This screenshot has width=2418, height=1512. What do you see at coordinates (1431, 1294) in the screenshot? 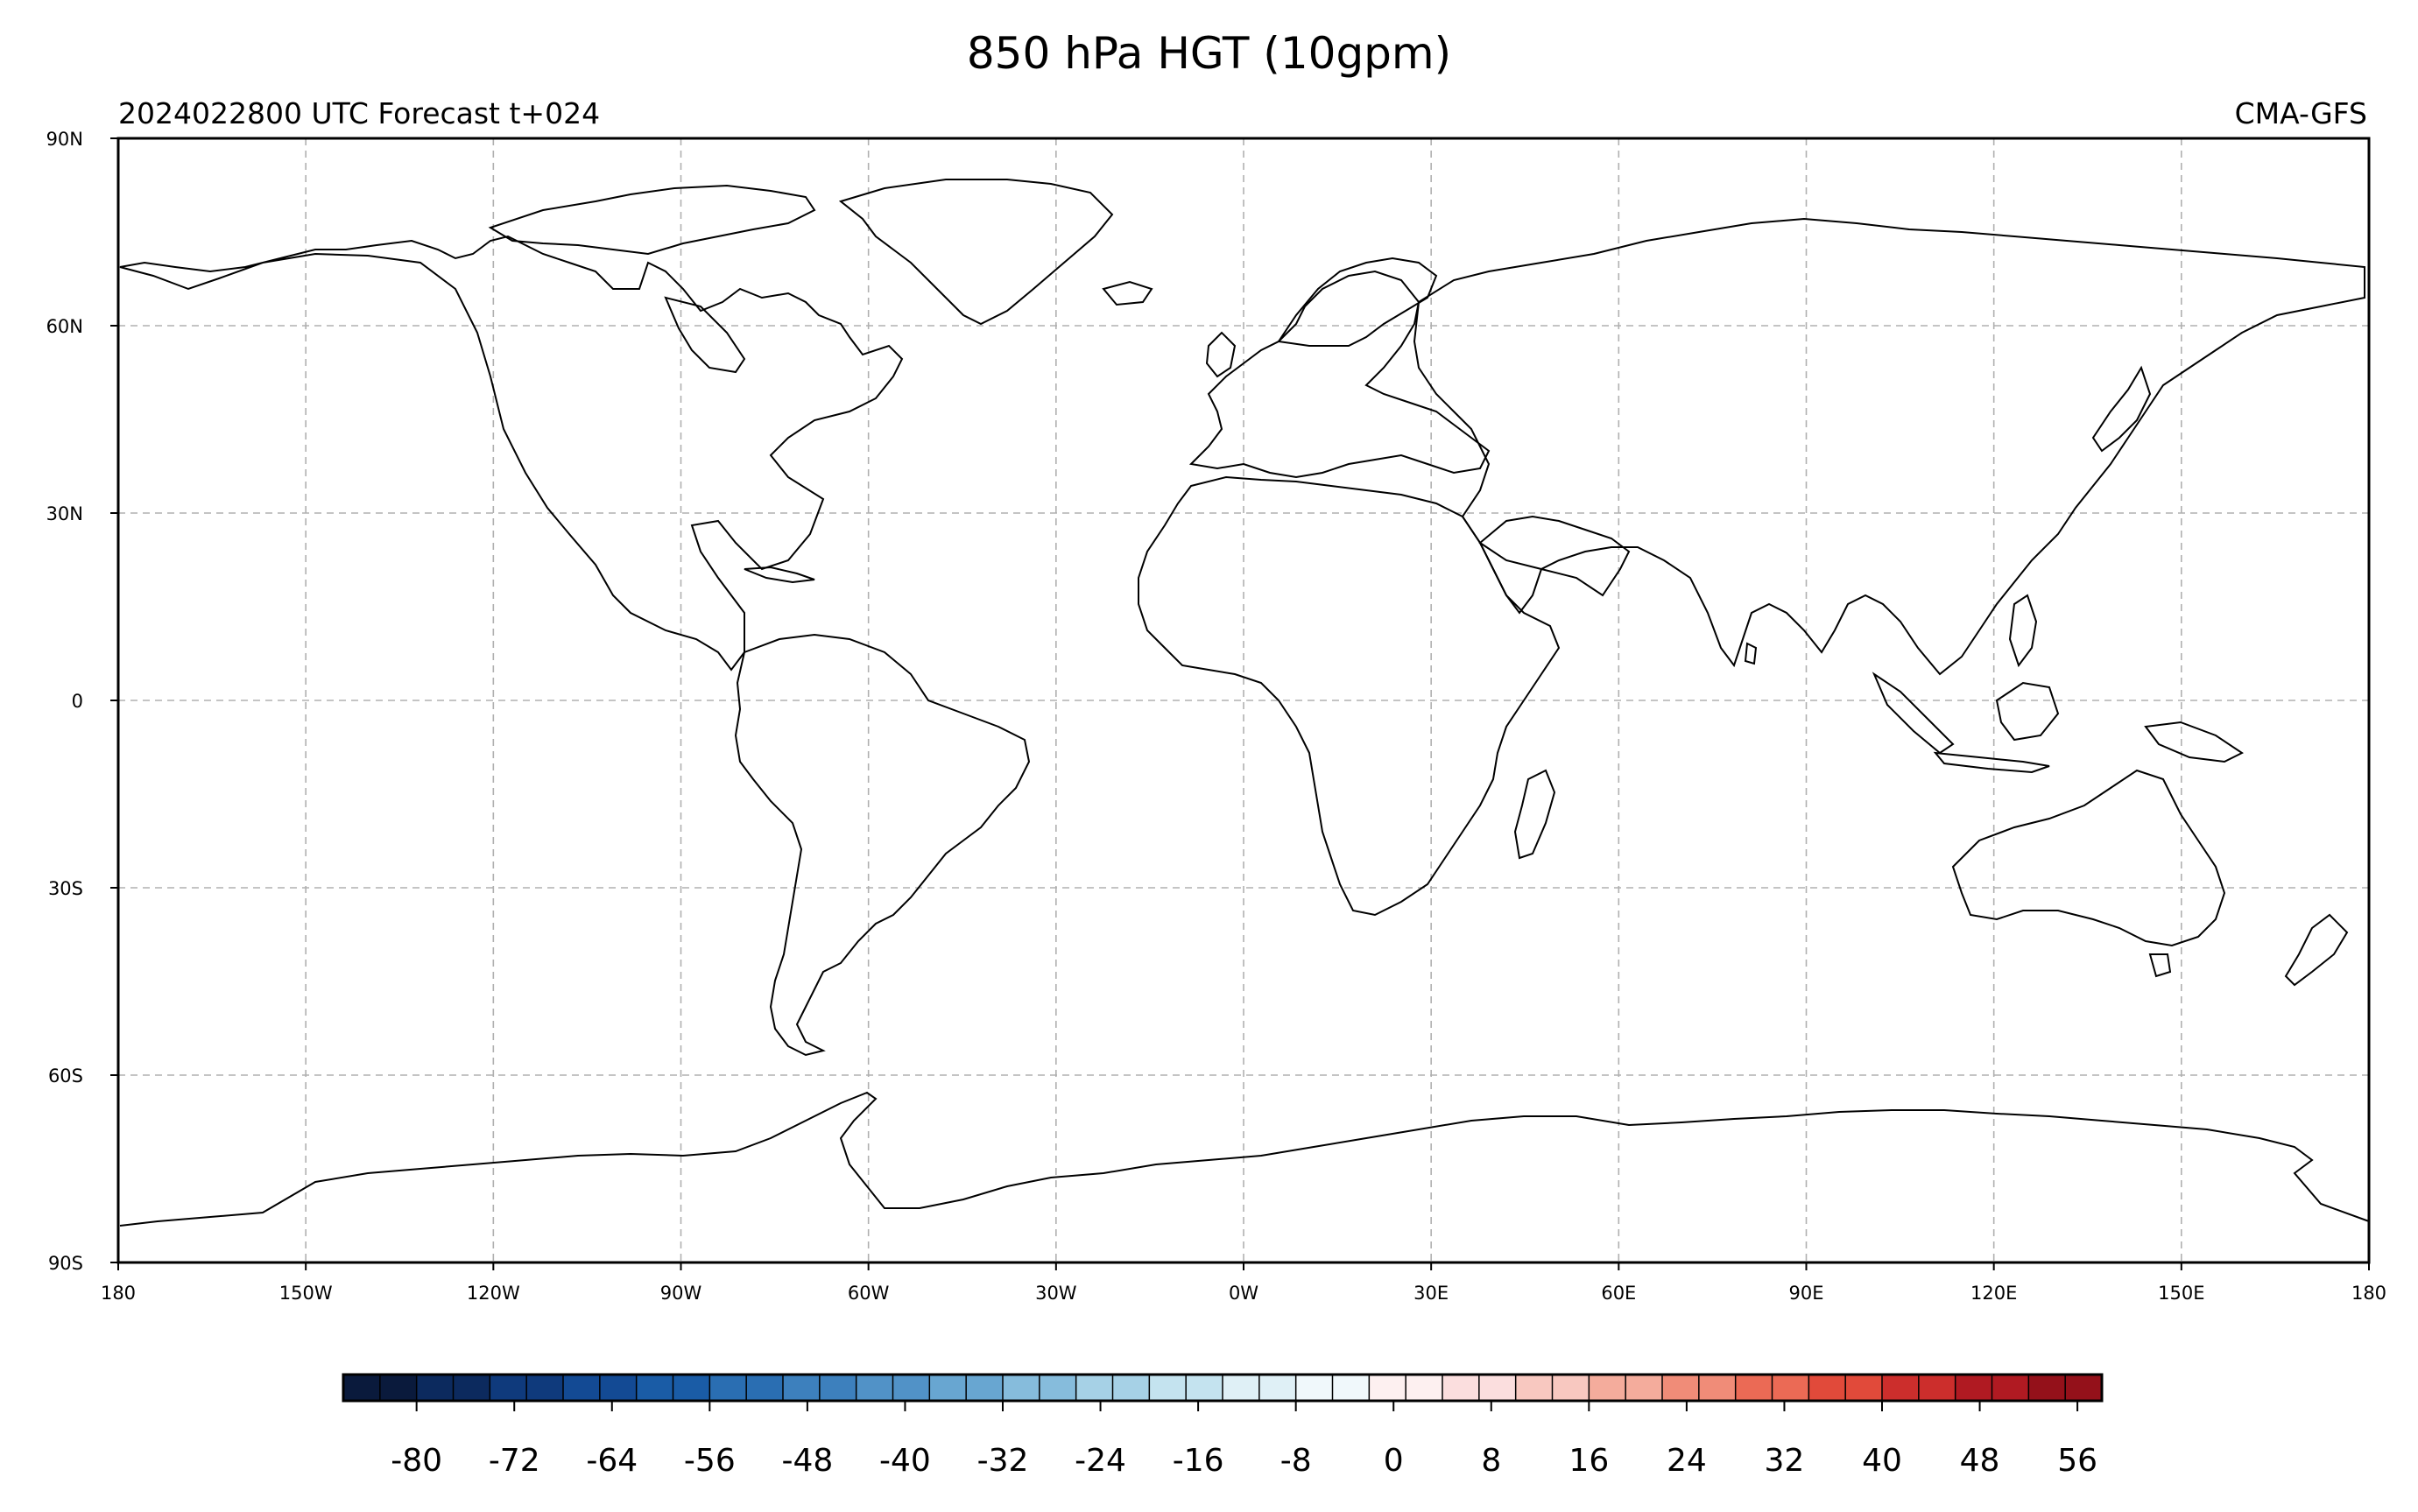
I see `lon-label-30e: 30E` at bounding box center [1431, 1294].